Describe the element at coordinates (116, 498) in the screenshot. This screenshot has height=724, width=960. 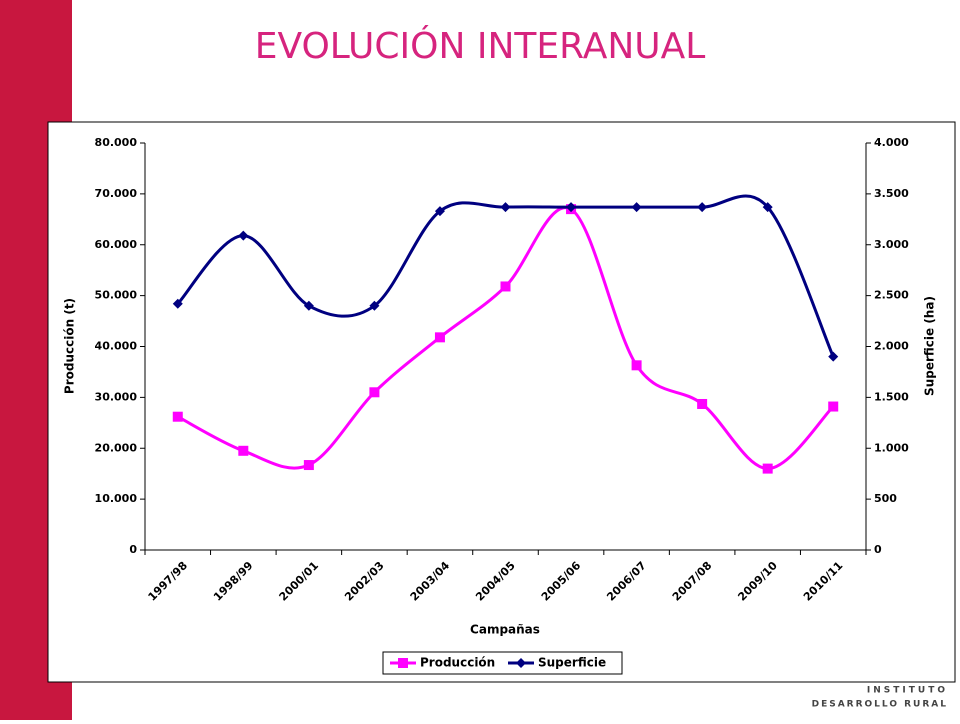
I see `y-tick-label: 10.000` at that location.